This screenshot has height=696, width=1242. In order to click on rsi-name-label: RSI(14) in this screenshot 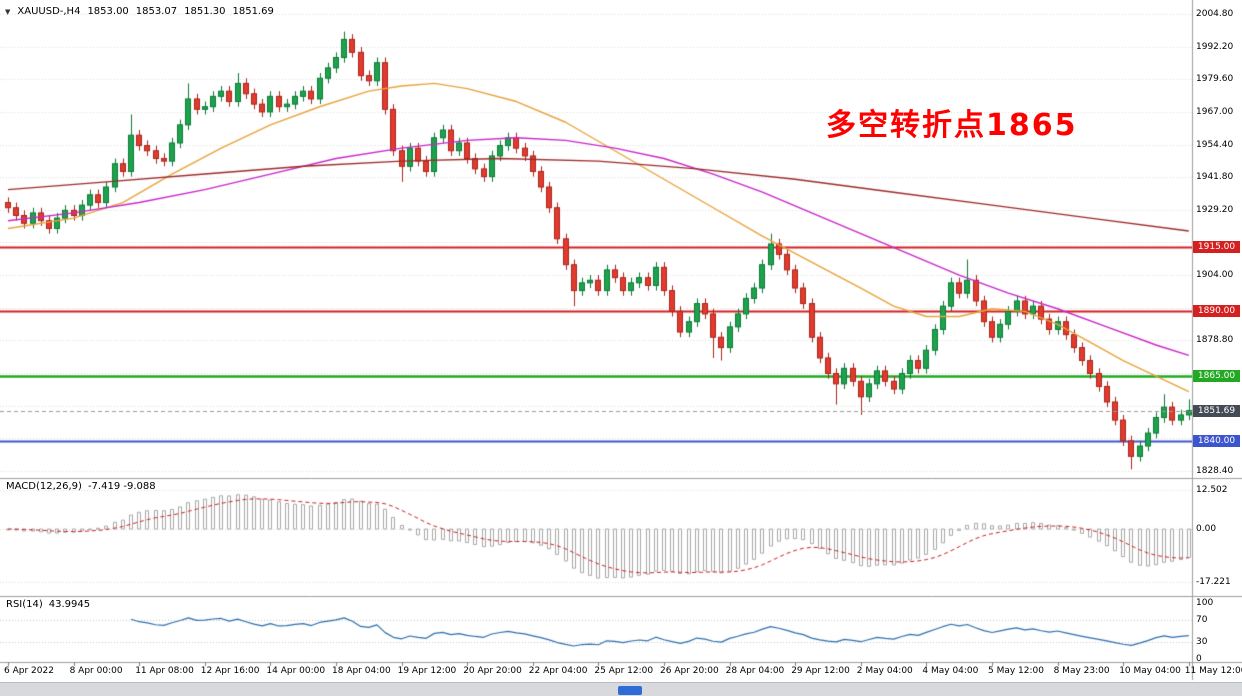, I will do `click(24, 604)`.